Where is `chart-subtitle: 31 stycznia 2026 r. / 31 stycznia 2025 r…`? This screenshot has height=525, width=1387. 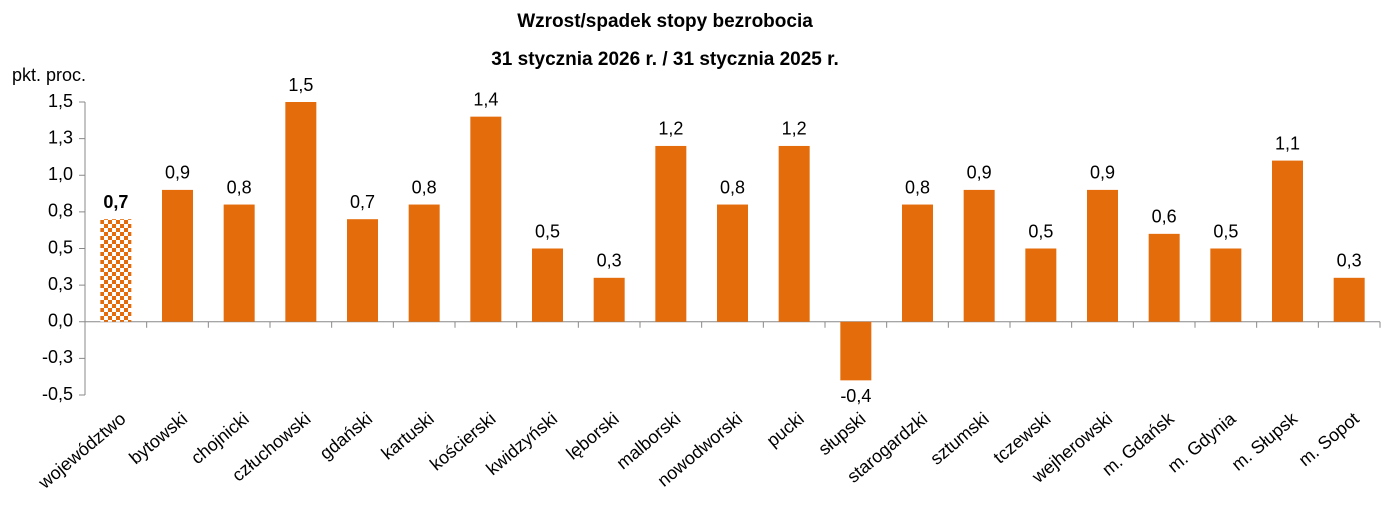 chart-subtitle: 31 stycznia 2026 r. / 31 stycznia 2025 r… is located at coordinates (665, 59).